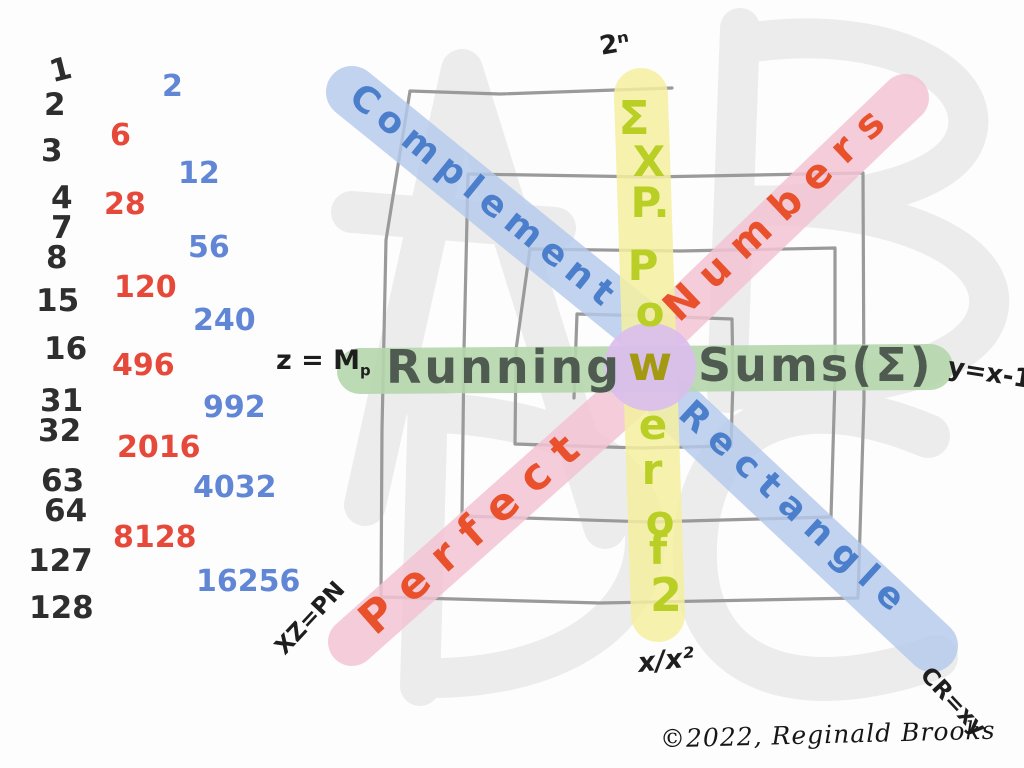 This screenshot has height=768, width=1024. What do you see at coordinates (658, 549) in the screenshot?
I see `power-letter: f` at bounding box center [658, 549].